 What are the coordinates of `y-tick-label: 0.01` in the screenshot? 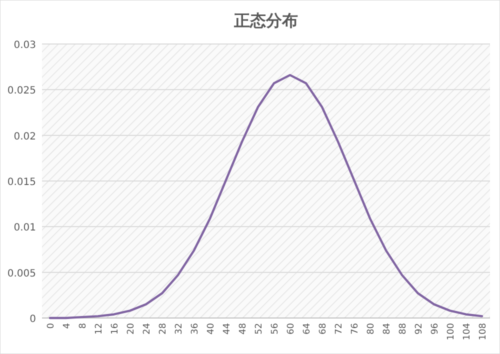 It's located at (25, 228).